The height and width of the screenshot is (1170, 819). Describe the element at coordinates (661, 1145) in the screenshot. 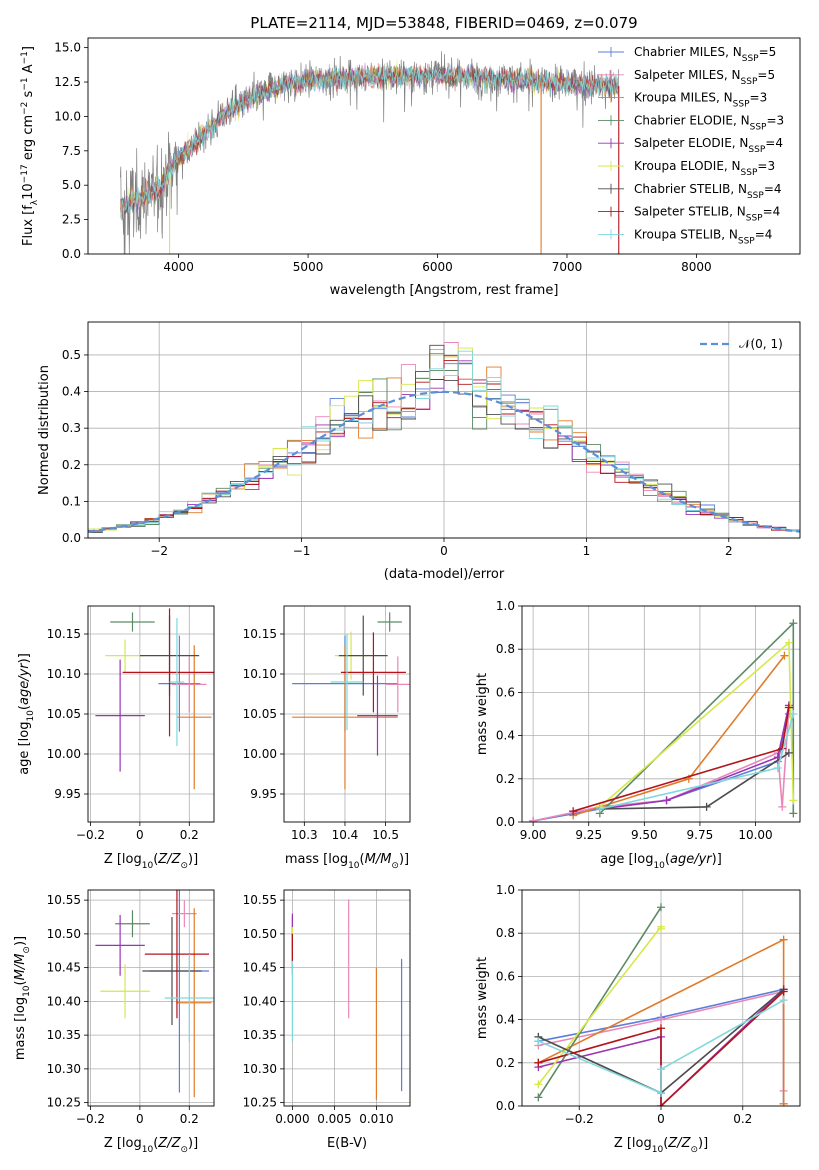

I see `x-axis-label: Z [log10(Z/Z⊙)]` at that location.